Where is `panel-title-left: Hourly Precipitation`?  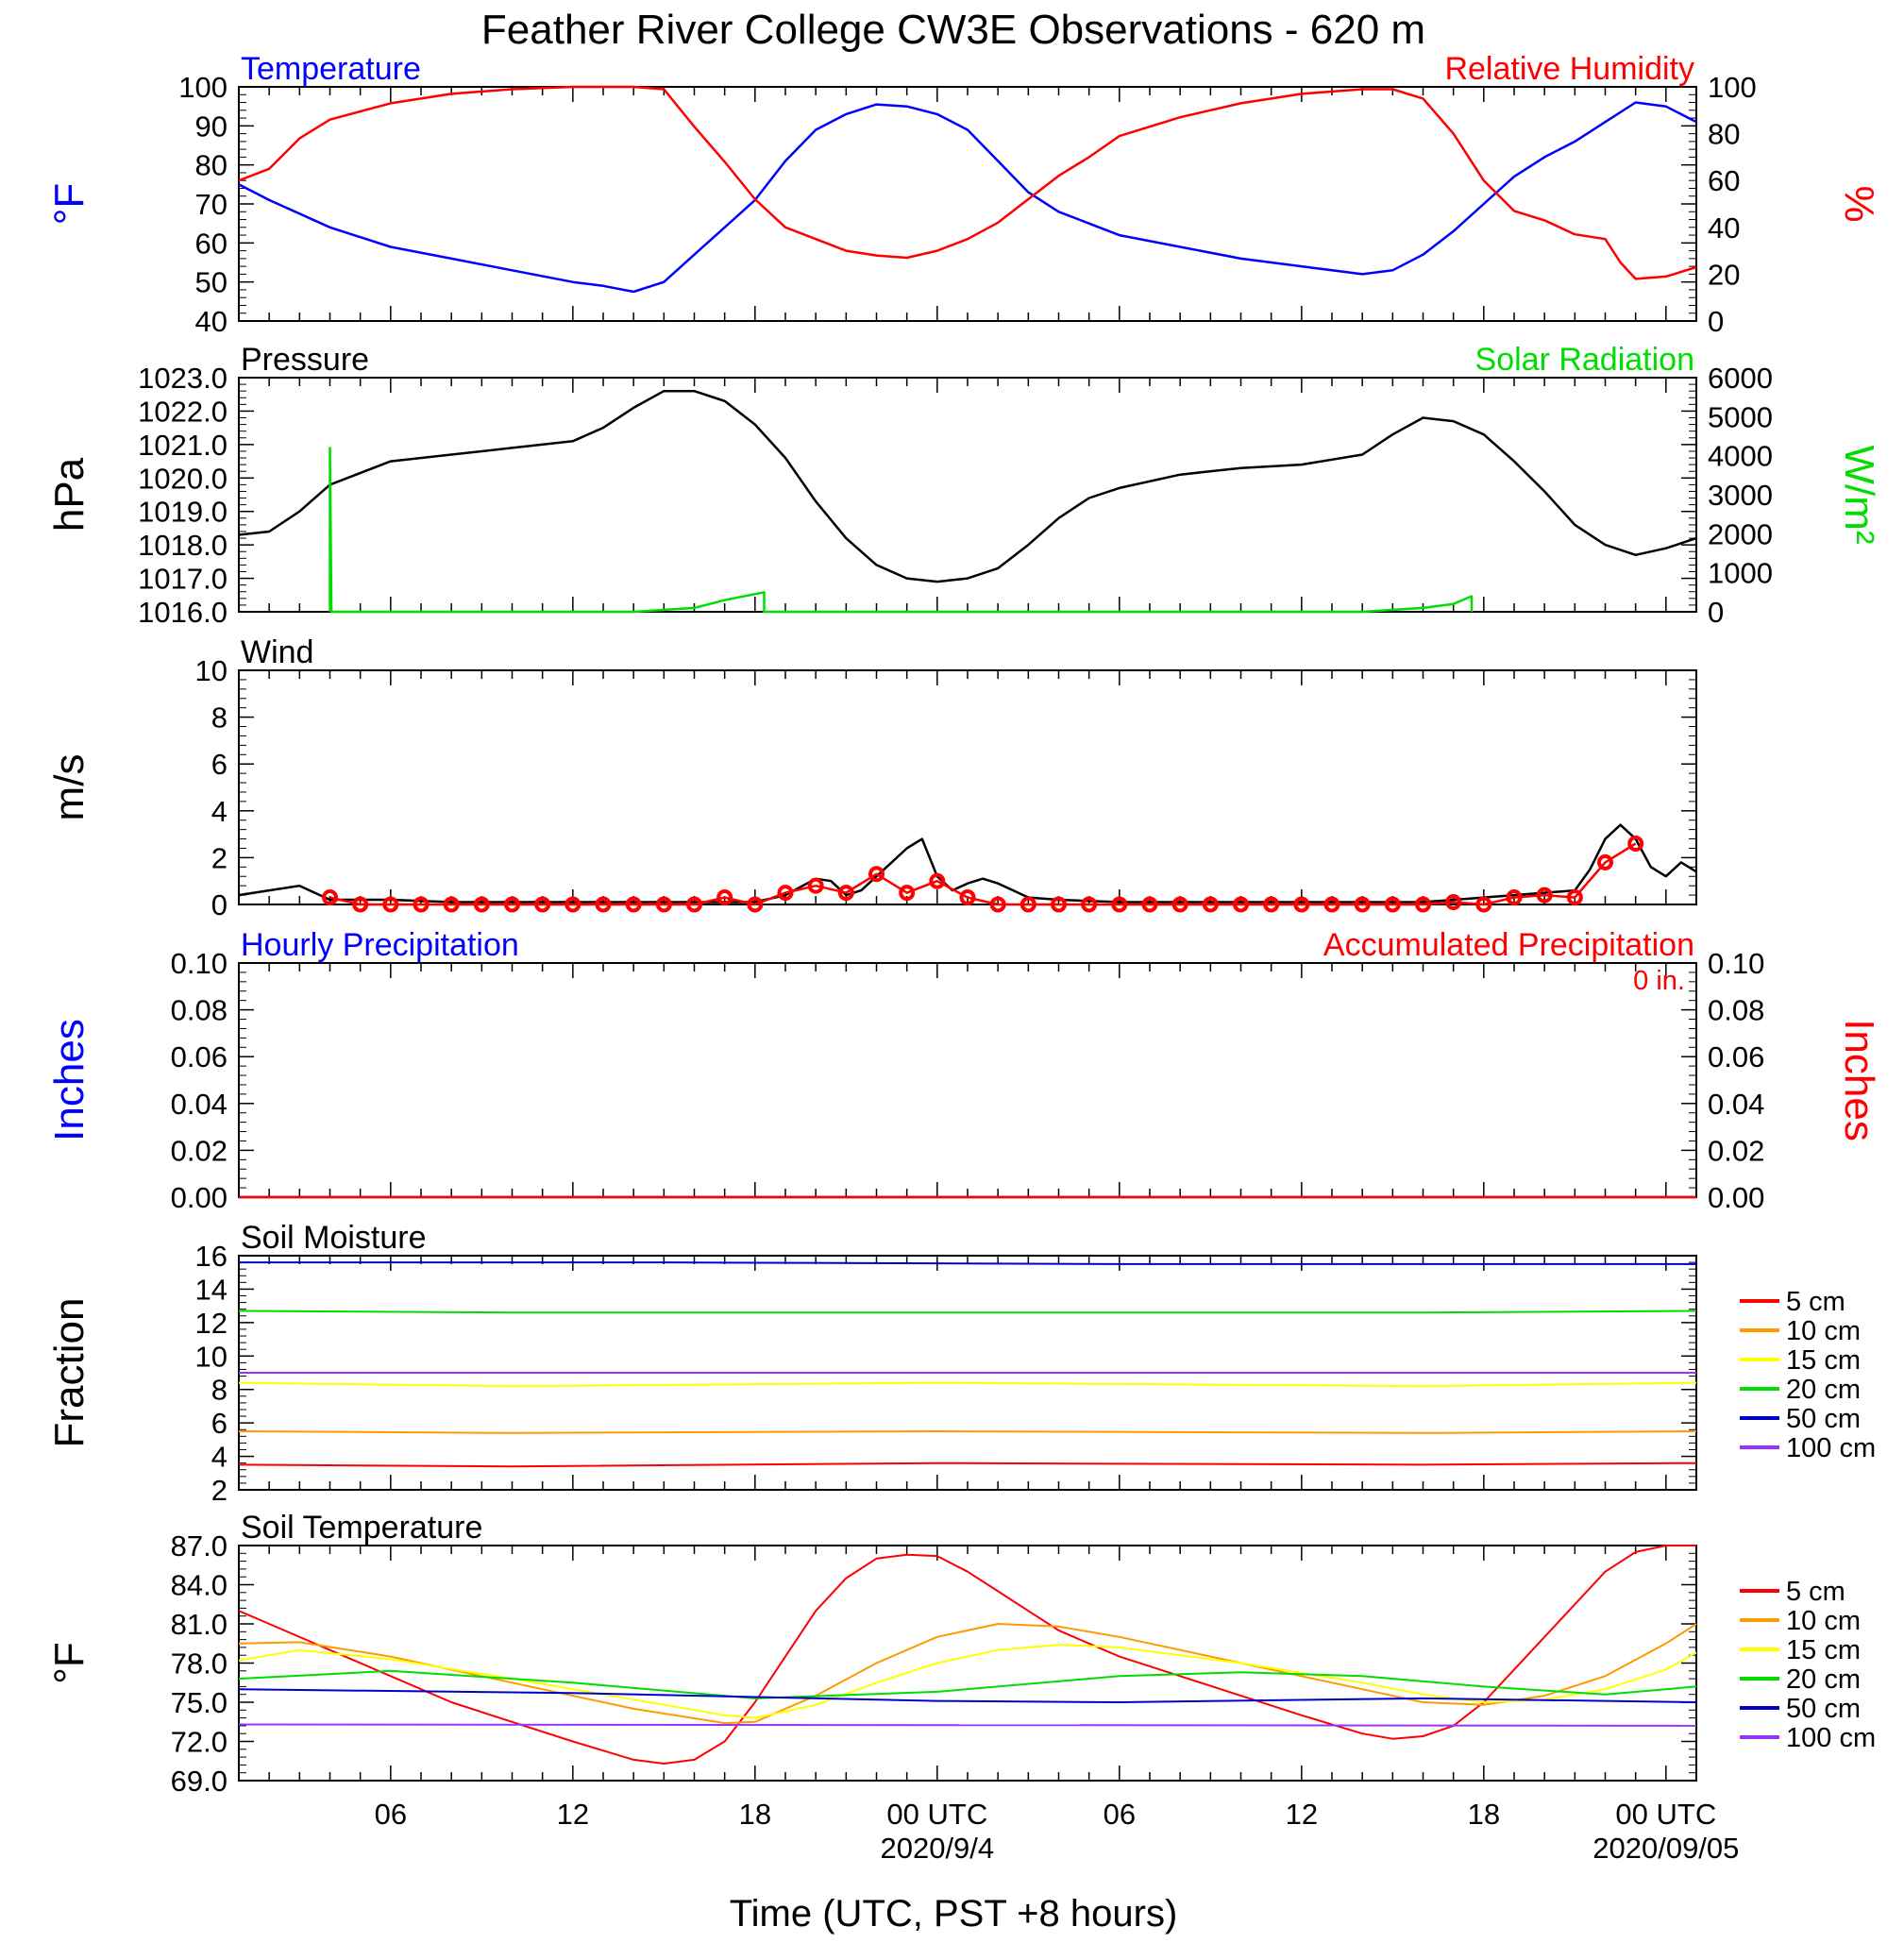 panel-title-left: Hourly Precipitation is located at coordinates (380, 945).